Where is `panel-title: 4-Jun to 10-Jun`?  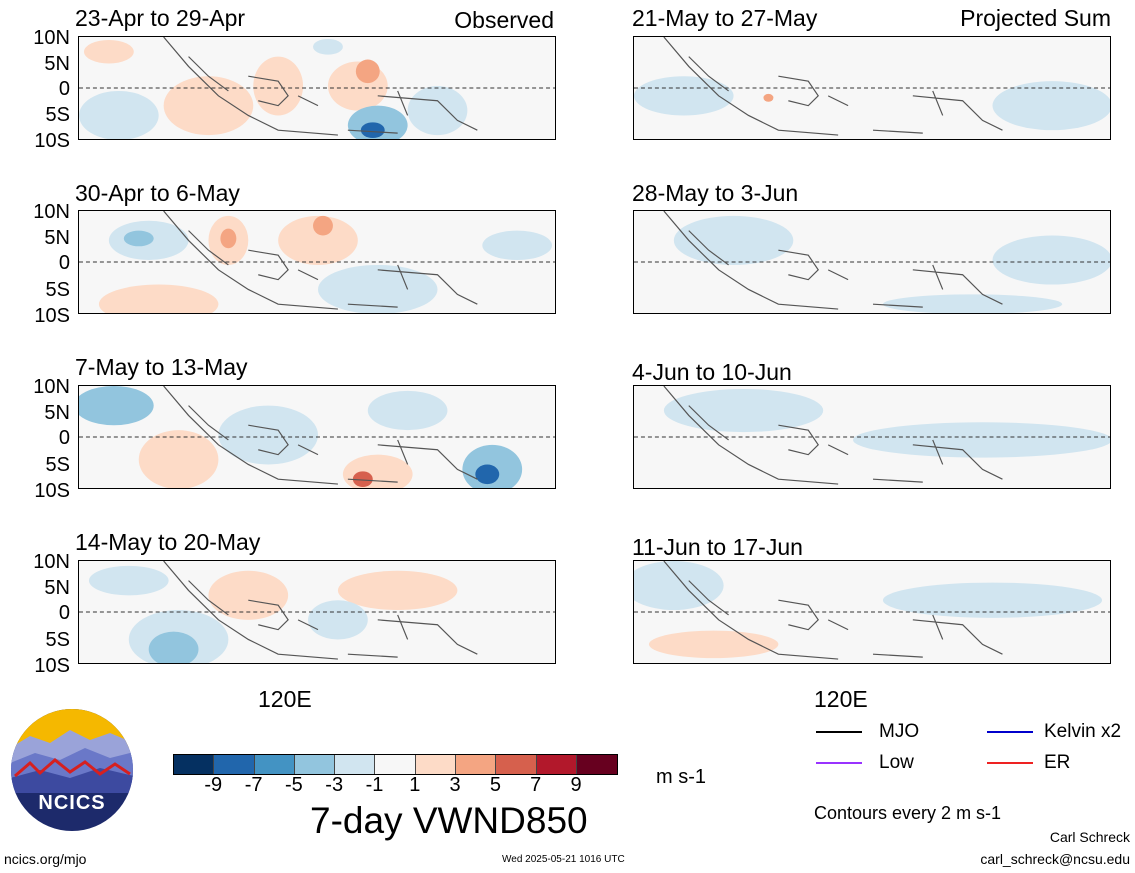 panel-title: 4-Jun to 10-Jun is located at coordinates (712, 372).